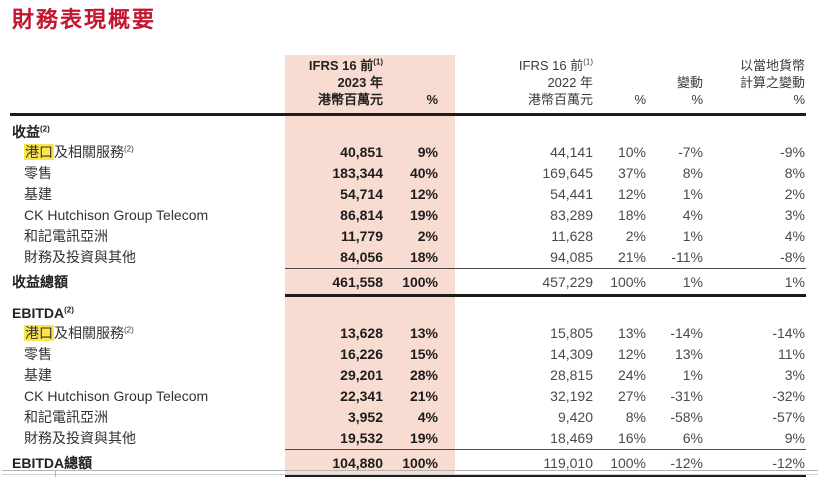 The height and width of the screenshot is (477, 820). What do you see at coordinates (361, 215) in the screenshot?
I see `cell-2023-value: 86,814` at bounding box center [361, 215].